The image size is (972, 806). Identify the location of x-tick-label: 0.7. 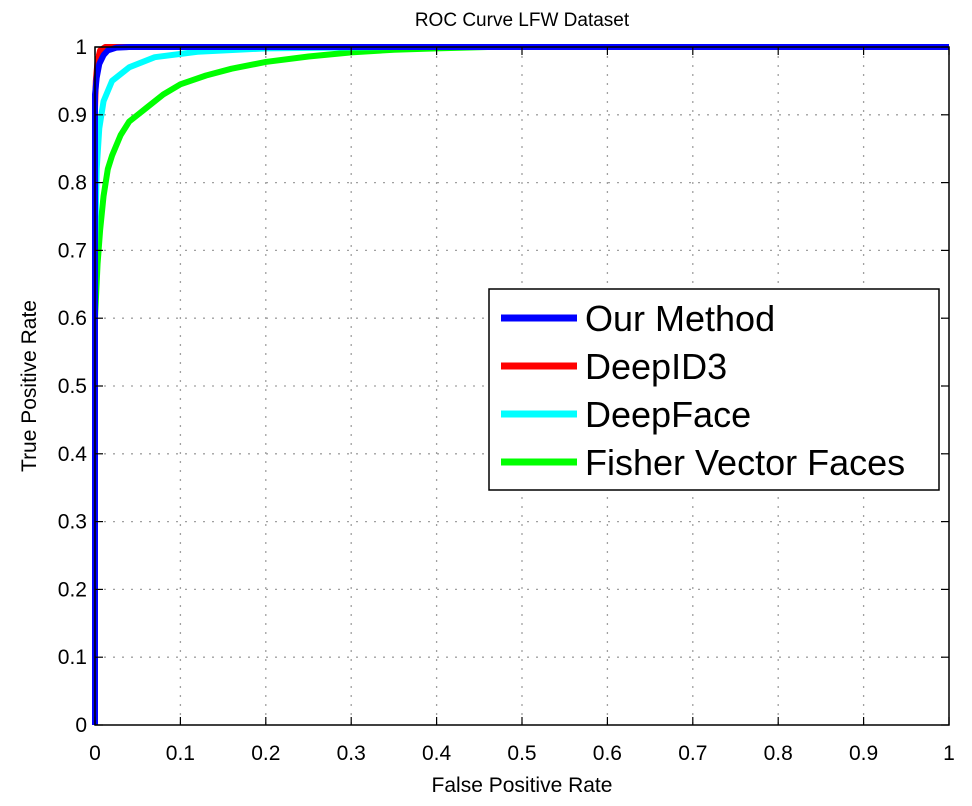
(692, 753).